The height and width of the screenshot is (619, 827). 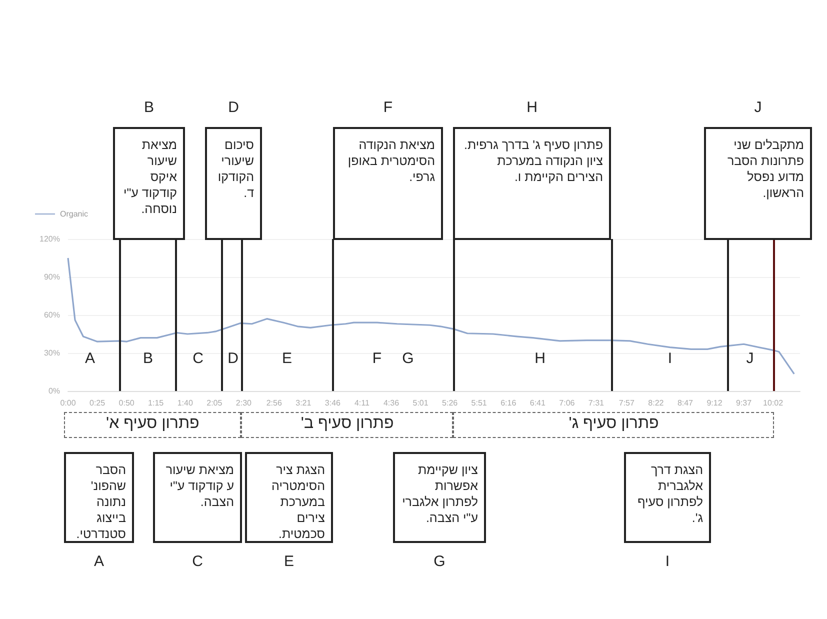 I want to click on y-tick-label: 90%, so click(x=52, y=277).